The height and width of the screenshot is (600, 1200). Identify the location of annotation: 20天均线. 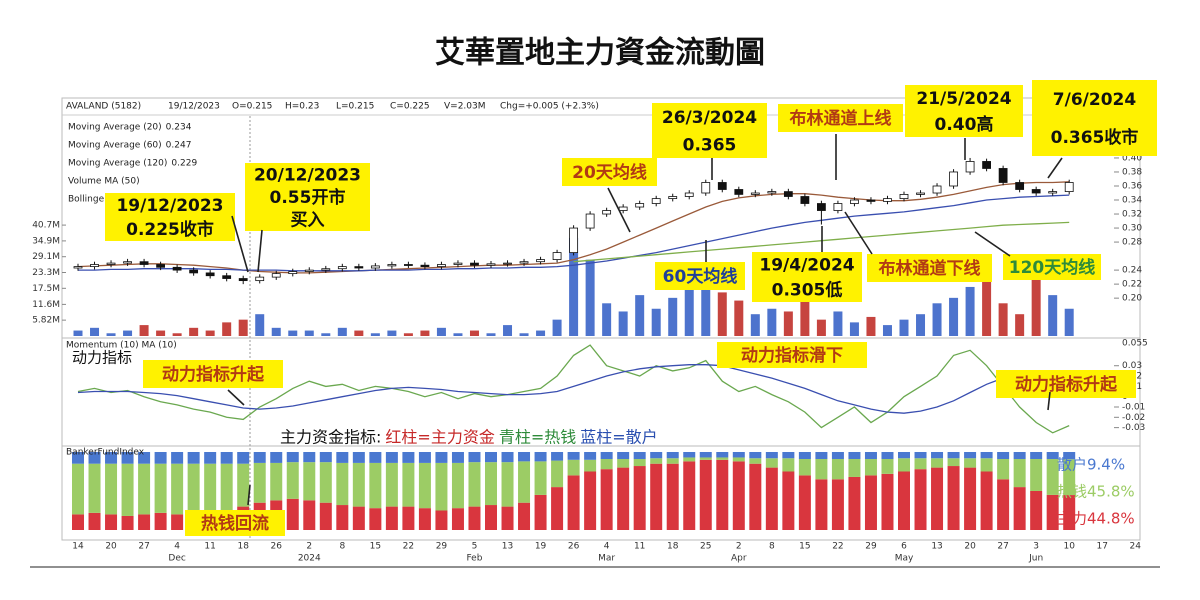
(609, 172).